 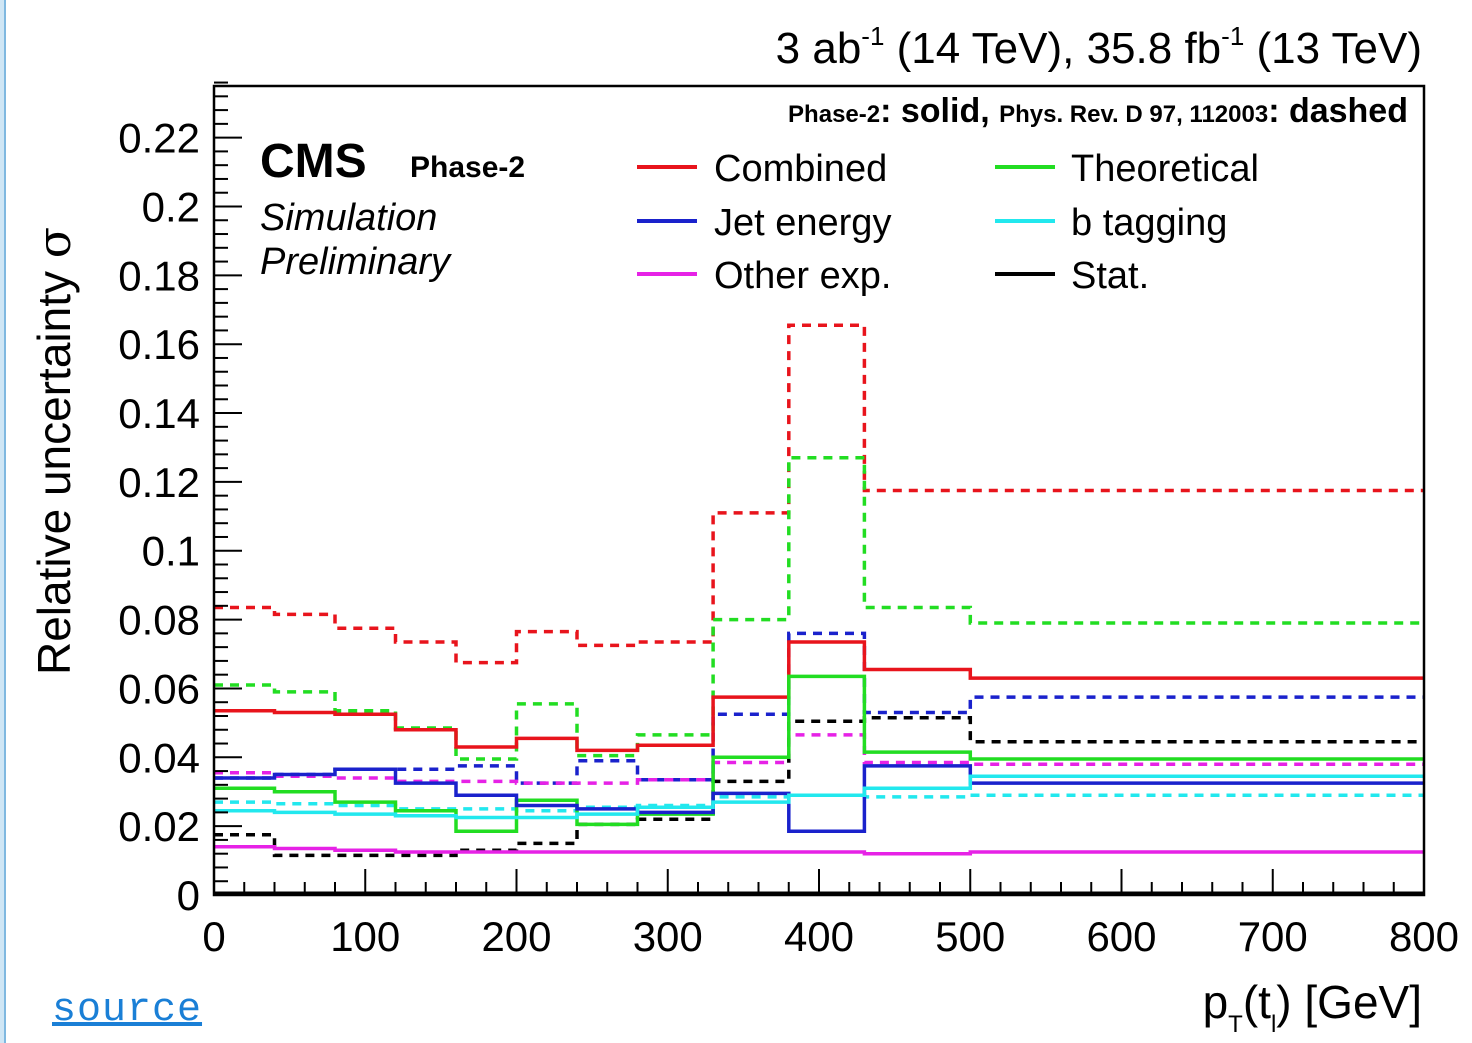 What do you see at coordinates (159, 275) in the screenshot?
I see `y-tick-label: 0.18` at bounding box center [159, 275].